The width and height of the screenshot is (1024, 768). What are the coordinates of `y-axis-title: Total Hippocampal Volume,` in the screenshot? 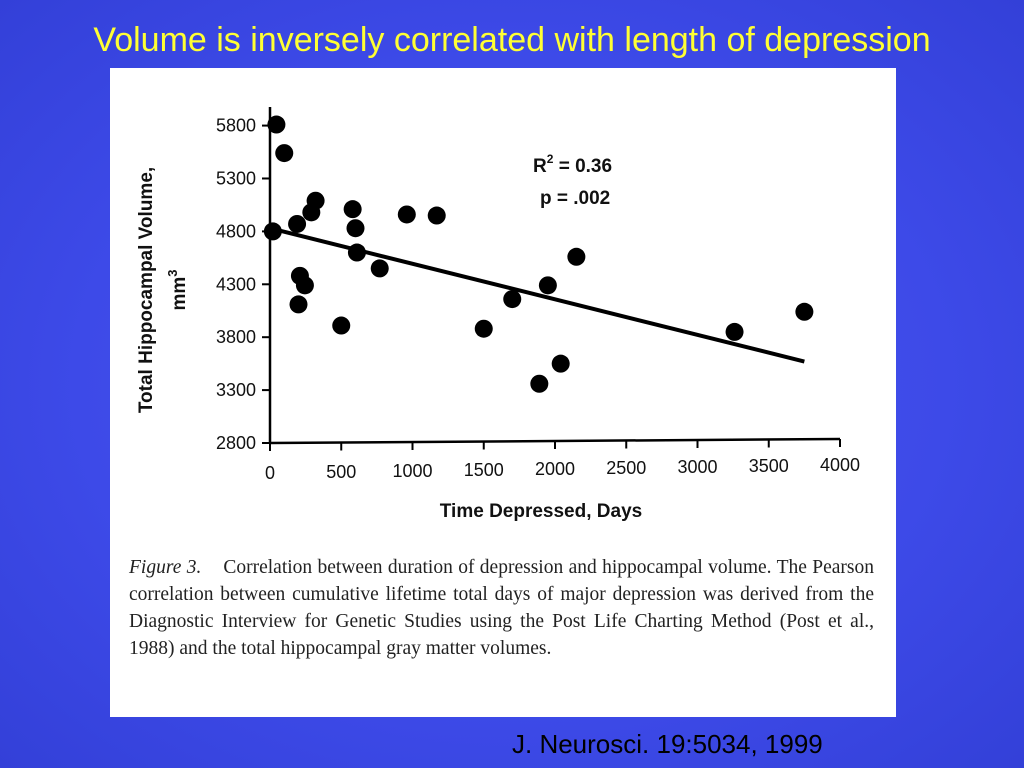 It's located at (146, 290).